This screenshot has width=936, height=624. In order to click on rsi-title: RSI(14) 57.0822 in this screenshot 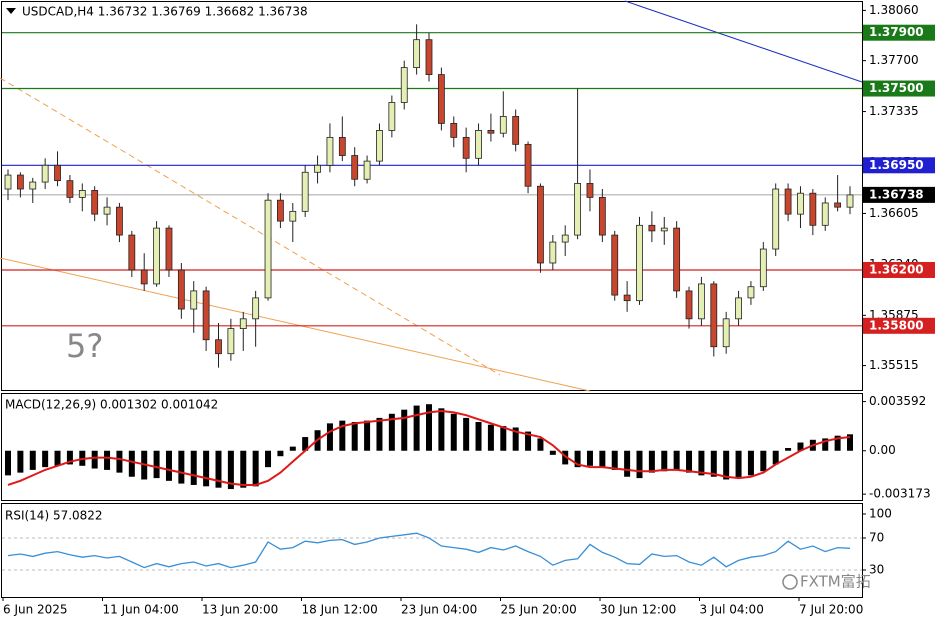, I will do `click(54, 516)`.